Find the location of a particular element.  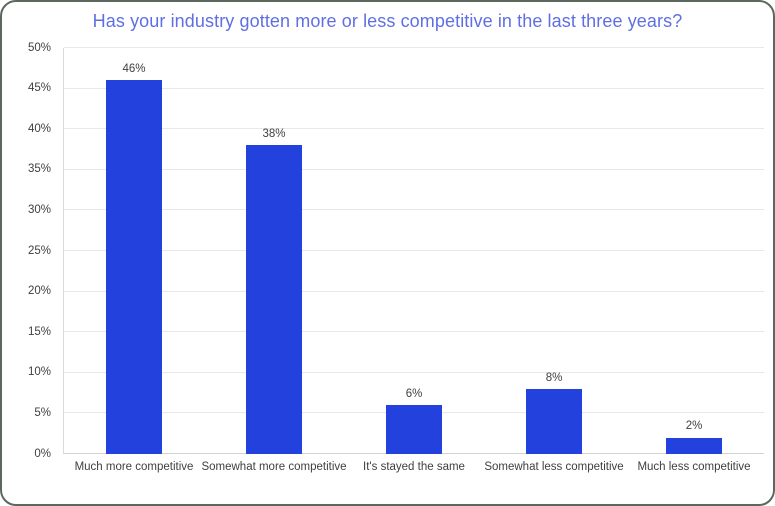

y-tick-label: 20% is located at coordinates (39, 290).